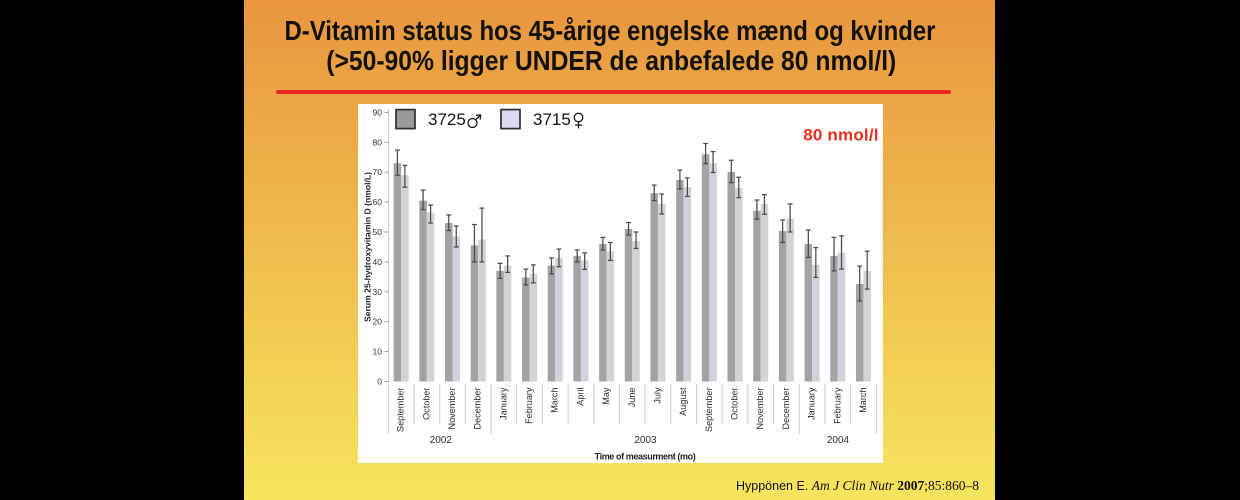  What do you see at coordinates (580, 397) in the screenshot?
I see `svg-text: April` at bounding box center [580, 397].